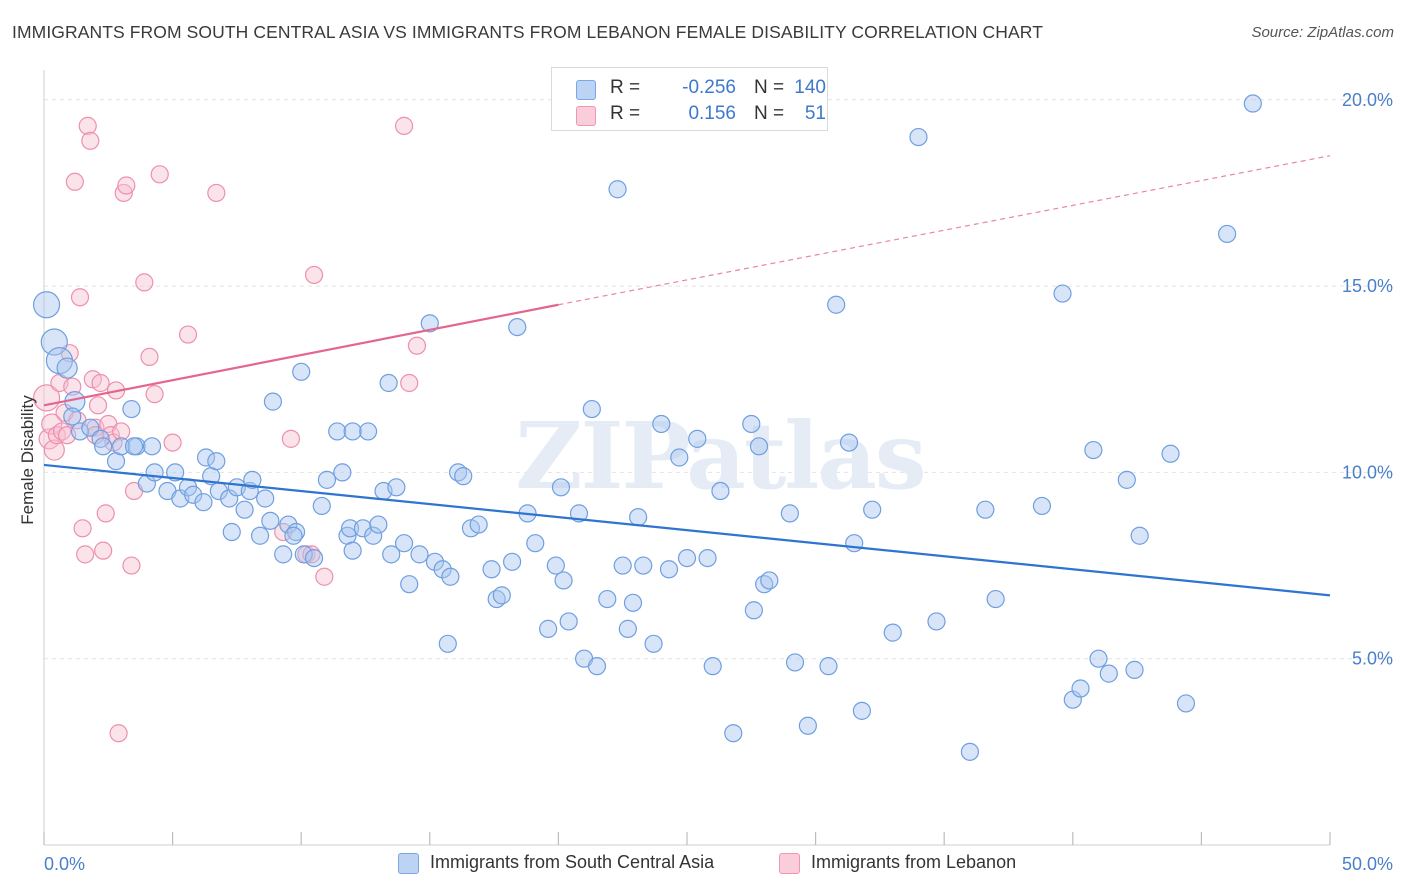 This screenshot has width=1406, height=892. Describe the element at coordinates (1322, 32) in the screenshot. I see `source-label: Source: ZipAtlas.com` at that location.